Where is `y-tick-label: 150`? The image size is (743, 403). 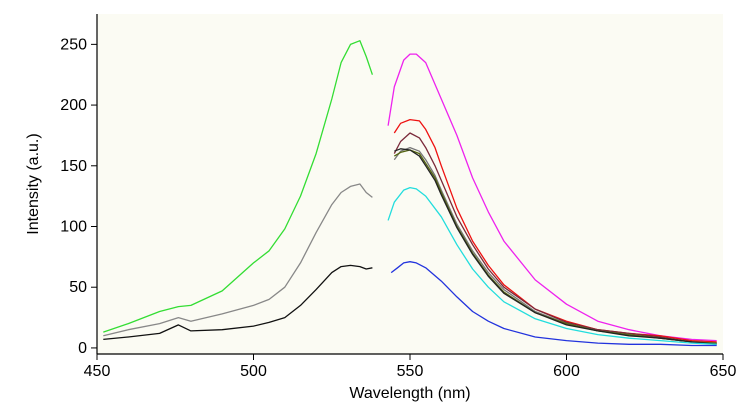
y-tick-label: 150 is located at coordinates (73, 166).